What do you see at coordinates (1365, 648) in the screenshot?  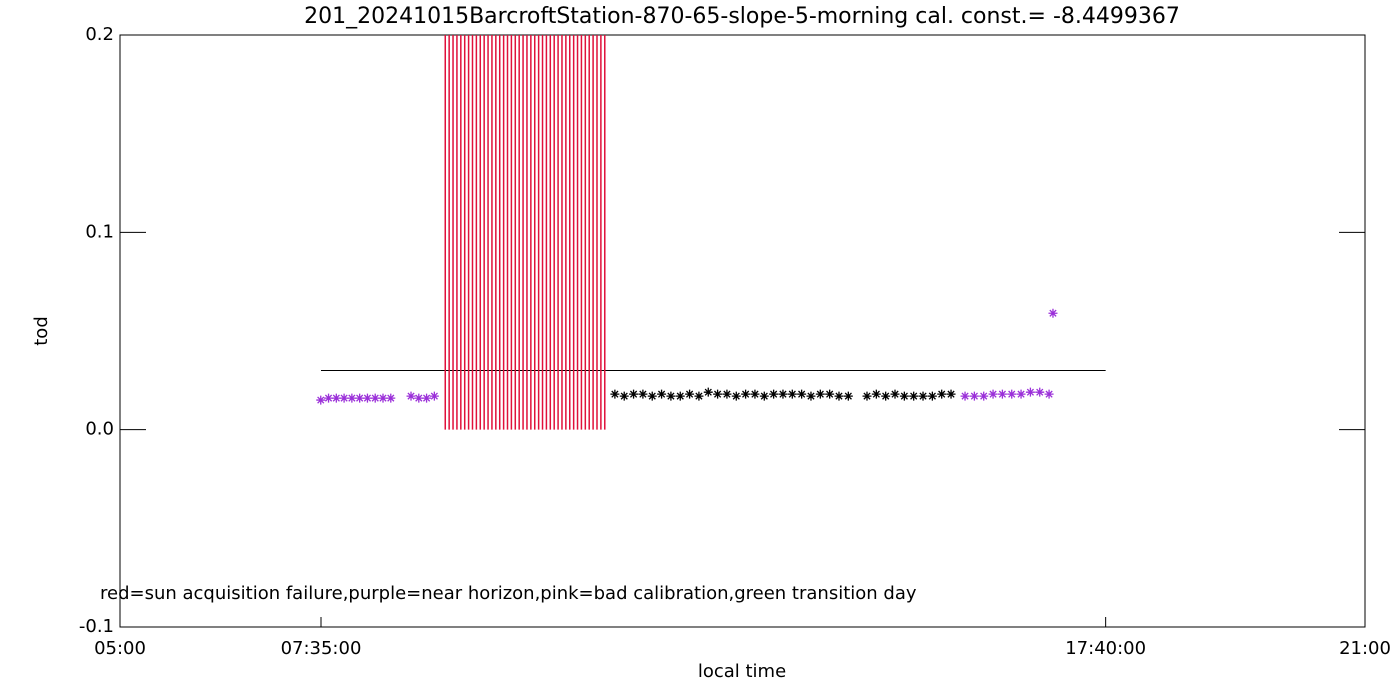 I see `x-tick-label: 21:00` at bounding box center [1365, 648].